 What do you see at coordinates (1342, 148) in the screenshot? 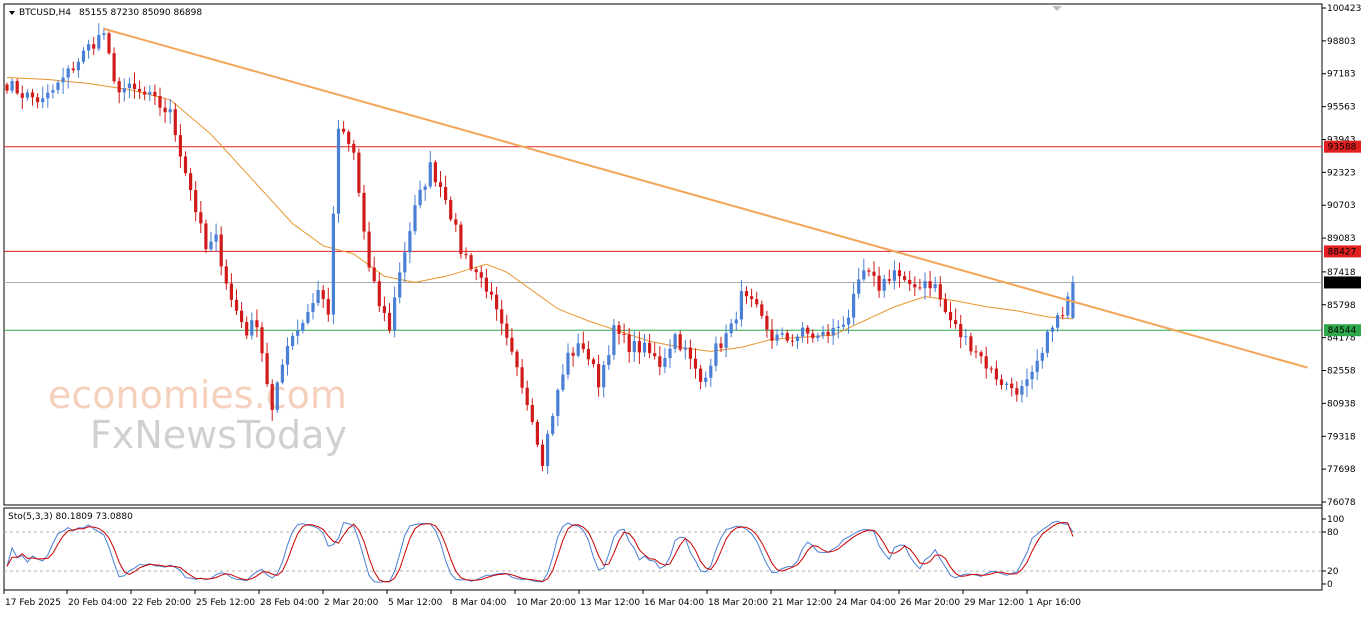
I see `level-price-label: 93588` at bounding box center [1342, 148].